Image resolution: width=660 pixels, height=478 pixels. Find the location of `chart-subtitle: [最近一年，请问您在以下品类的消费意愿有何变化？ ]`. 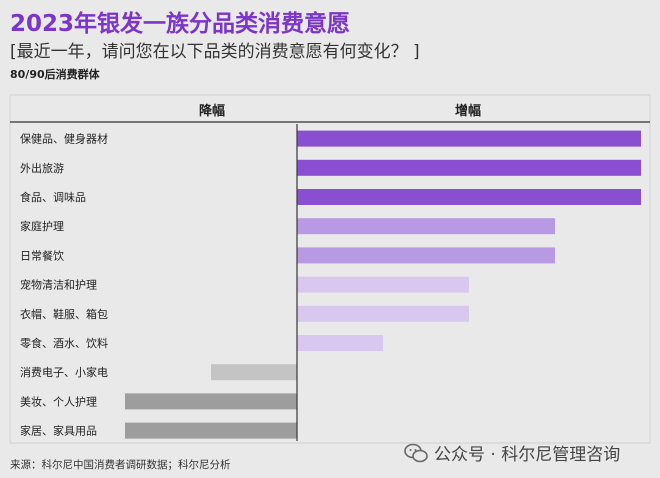

chart-subtitle: [最近一年，请问您在以下品类的消费意愿有何变化？ ] is located at coordinates (215, 52).